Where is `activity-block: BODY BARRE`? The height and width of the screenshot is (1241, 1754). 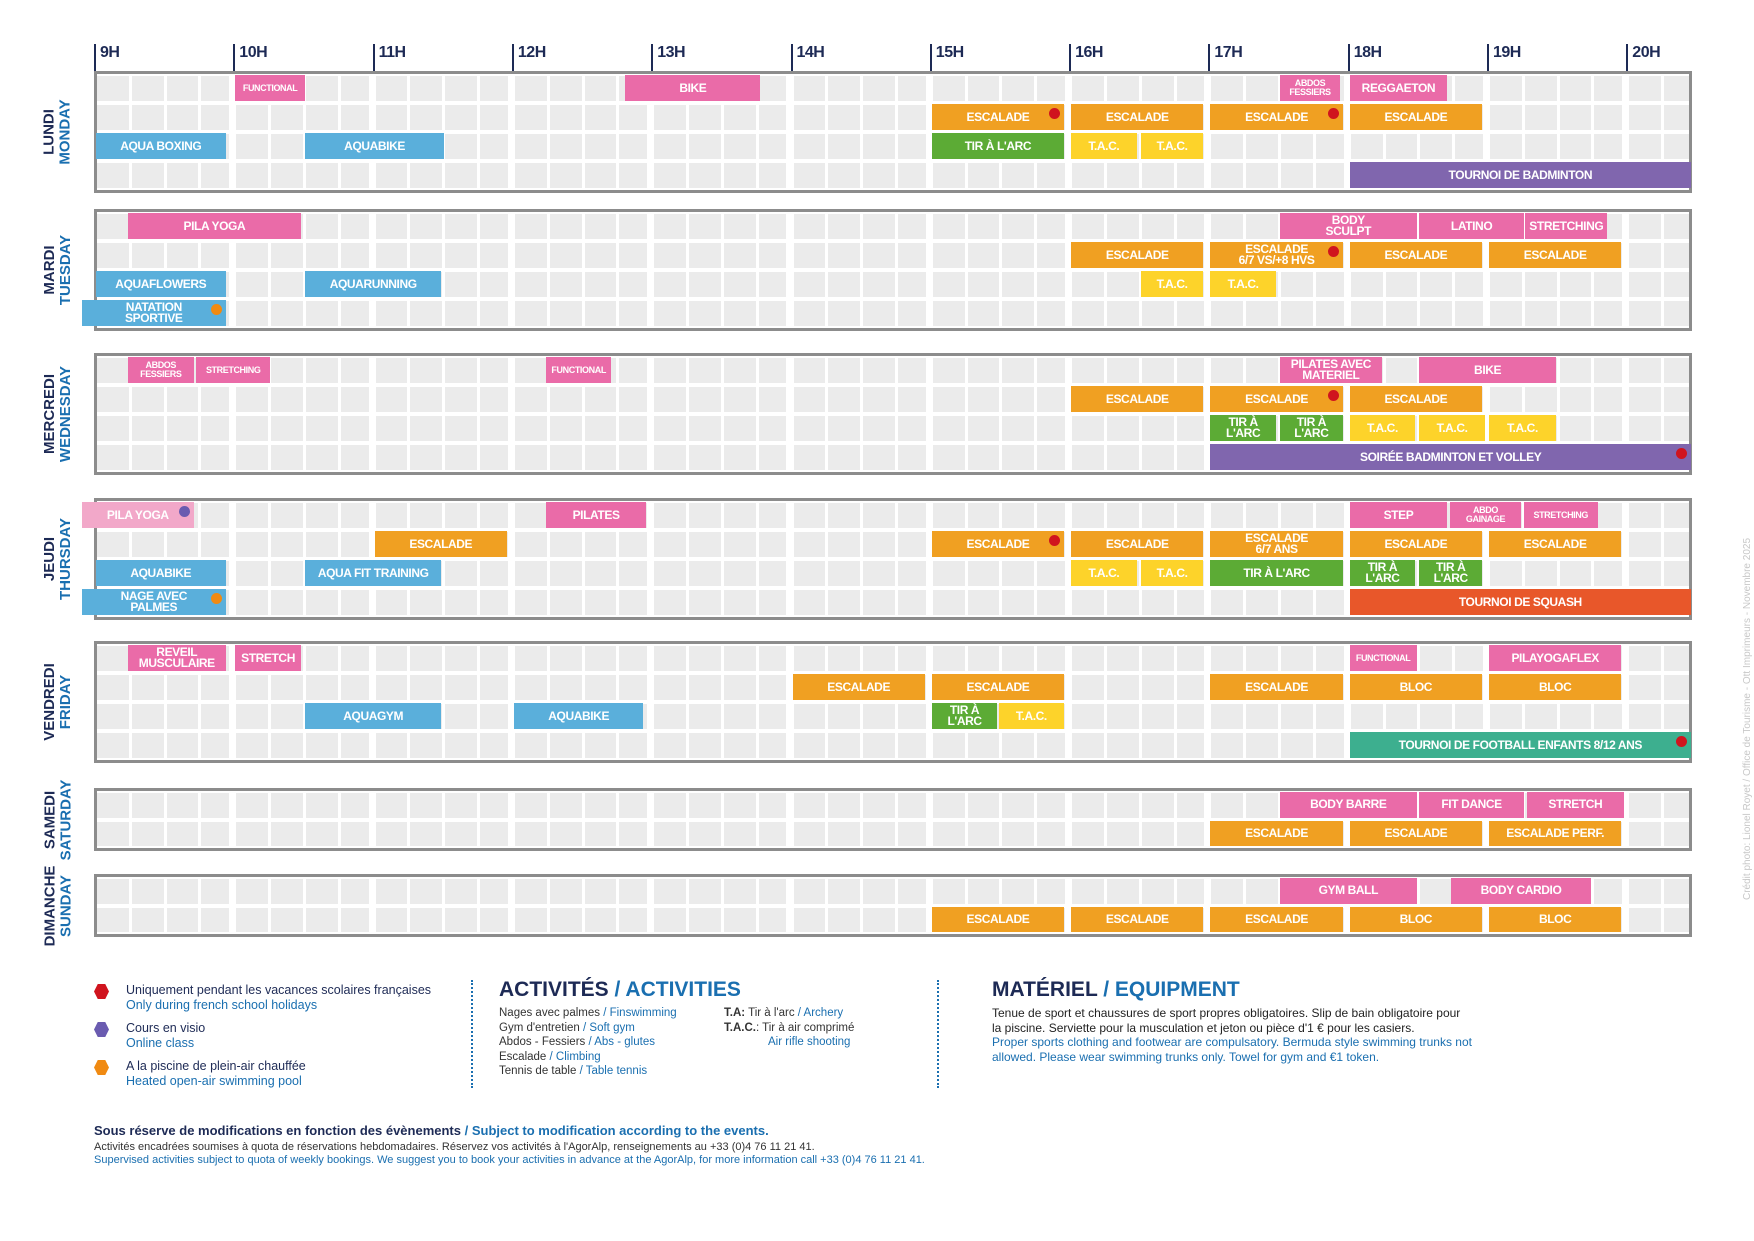
activity-block: BODY BARRE is located at coordinates (1348, 805).